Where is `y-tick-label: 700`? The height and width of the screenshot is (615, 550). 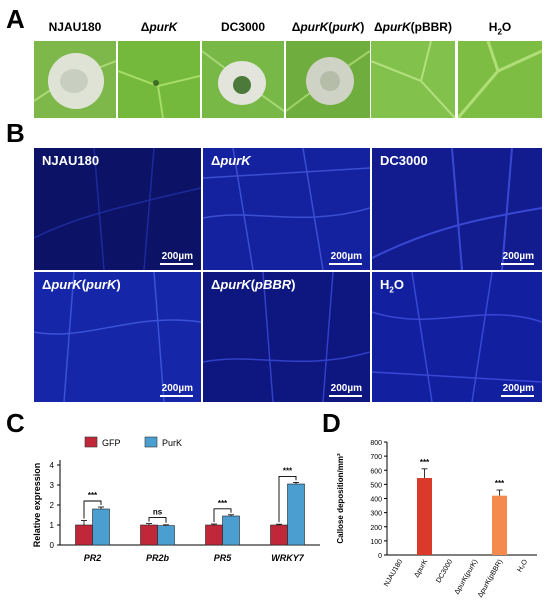 y-tick-label: 700 is located at coordinates (376, 457).